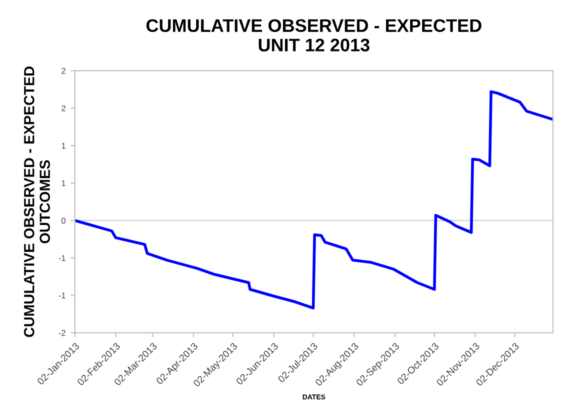  Describe the element at coordinates (64, 221) in the screenshot. I see `y-tick-label: 0` at that location.